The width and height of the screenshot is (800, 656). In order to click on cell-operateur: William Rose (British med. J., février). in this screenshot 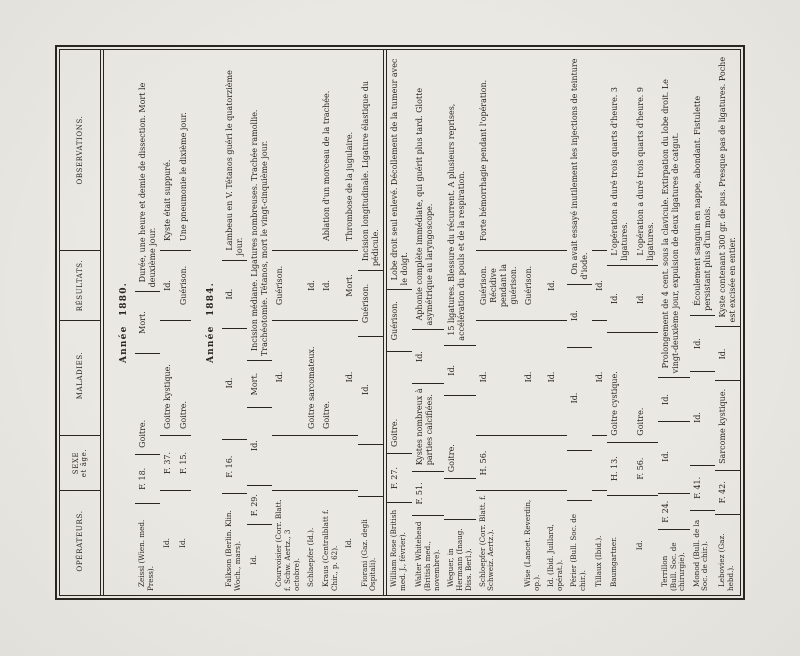, I will do `click(397, 550)`.